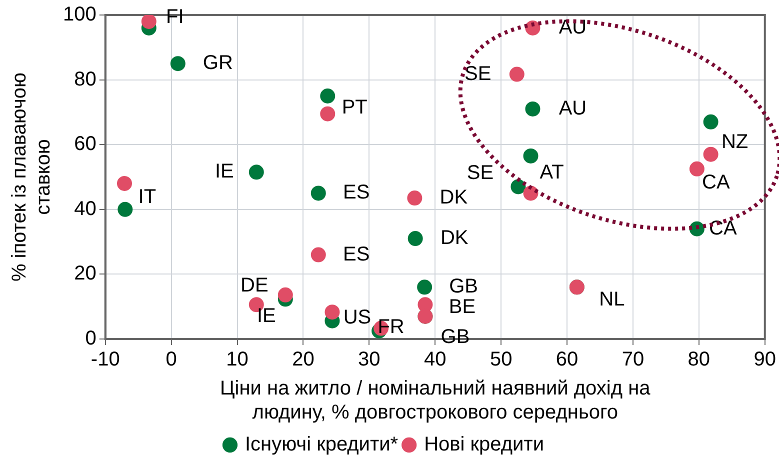  What do you see at coordinates (355, 107) in the screenshot?
I see `annotation: PT` at bounding box center [355, 107].